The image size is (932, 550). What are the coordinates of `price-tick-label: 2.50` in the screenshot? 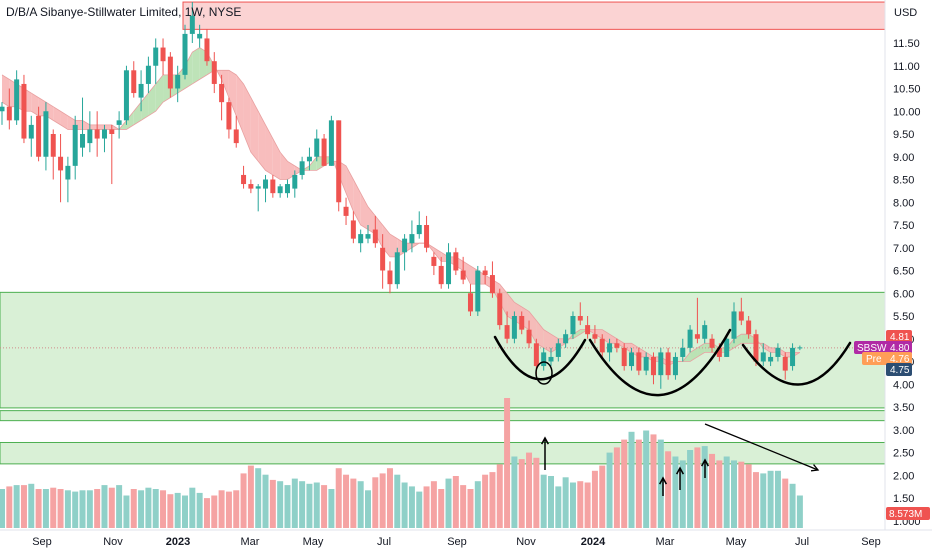 It's located at (903, 454).